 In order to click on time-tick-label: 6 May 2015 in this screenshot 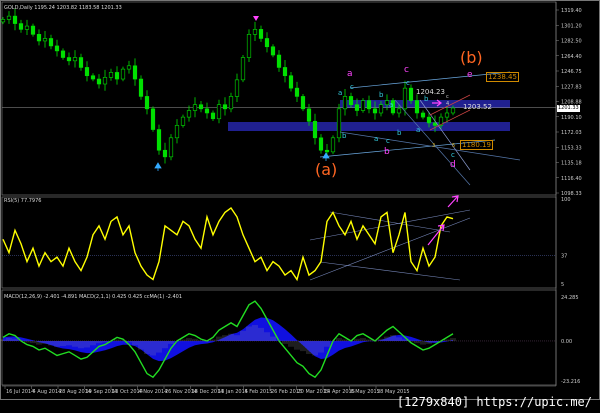, I will do `click(365, 392)`.